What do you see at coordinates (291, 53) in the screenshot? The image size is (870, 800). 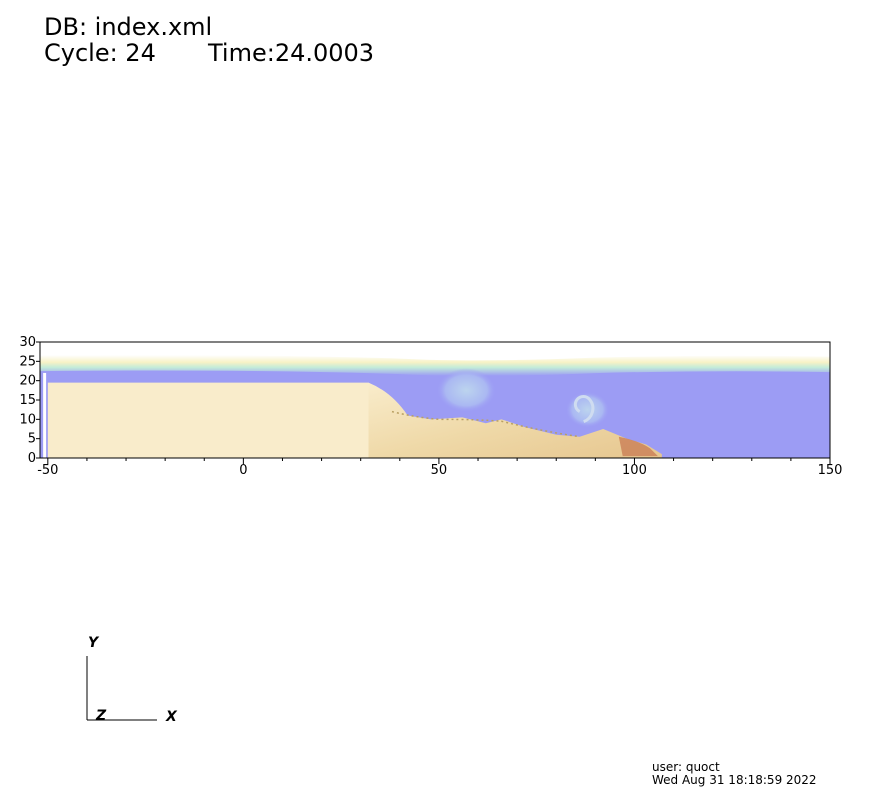 I see `time-label: Time:24.0003` at bounding box center [291, 53].